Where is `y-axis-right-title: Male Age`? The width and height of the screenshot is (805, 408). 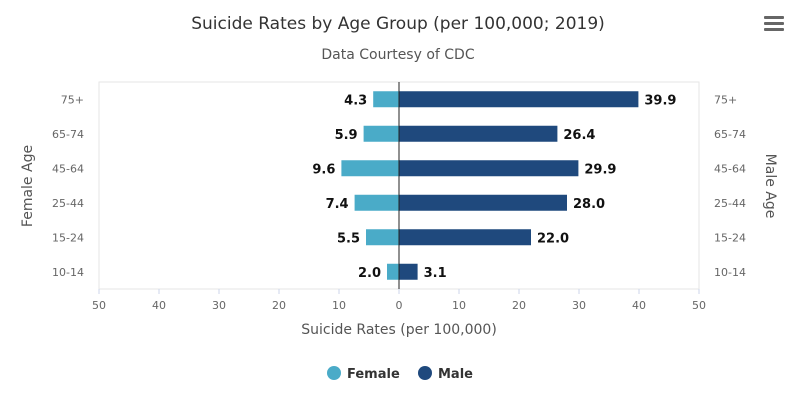 y-axis-right-title: Male Age is located at coordinates (770, 186).